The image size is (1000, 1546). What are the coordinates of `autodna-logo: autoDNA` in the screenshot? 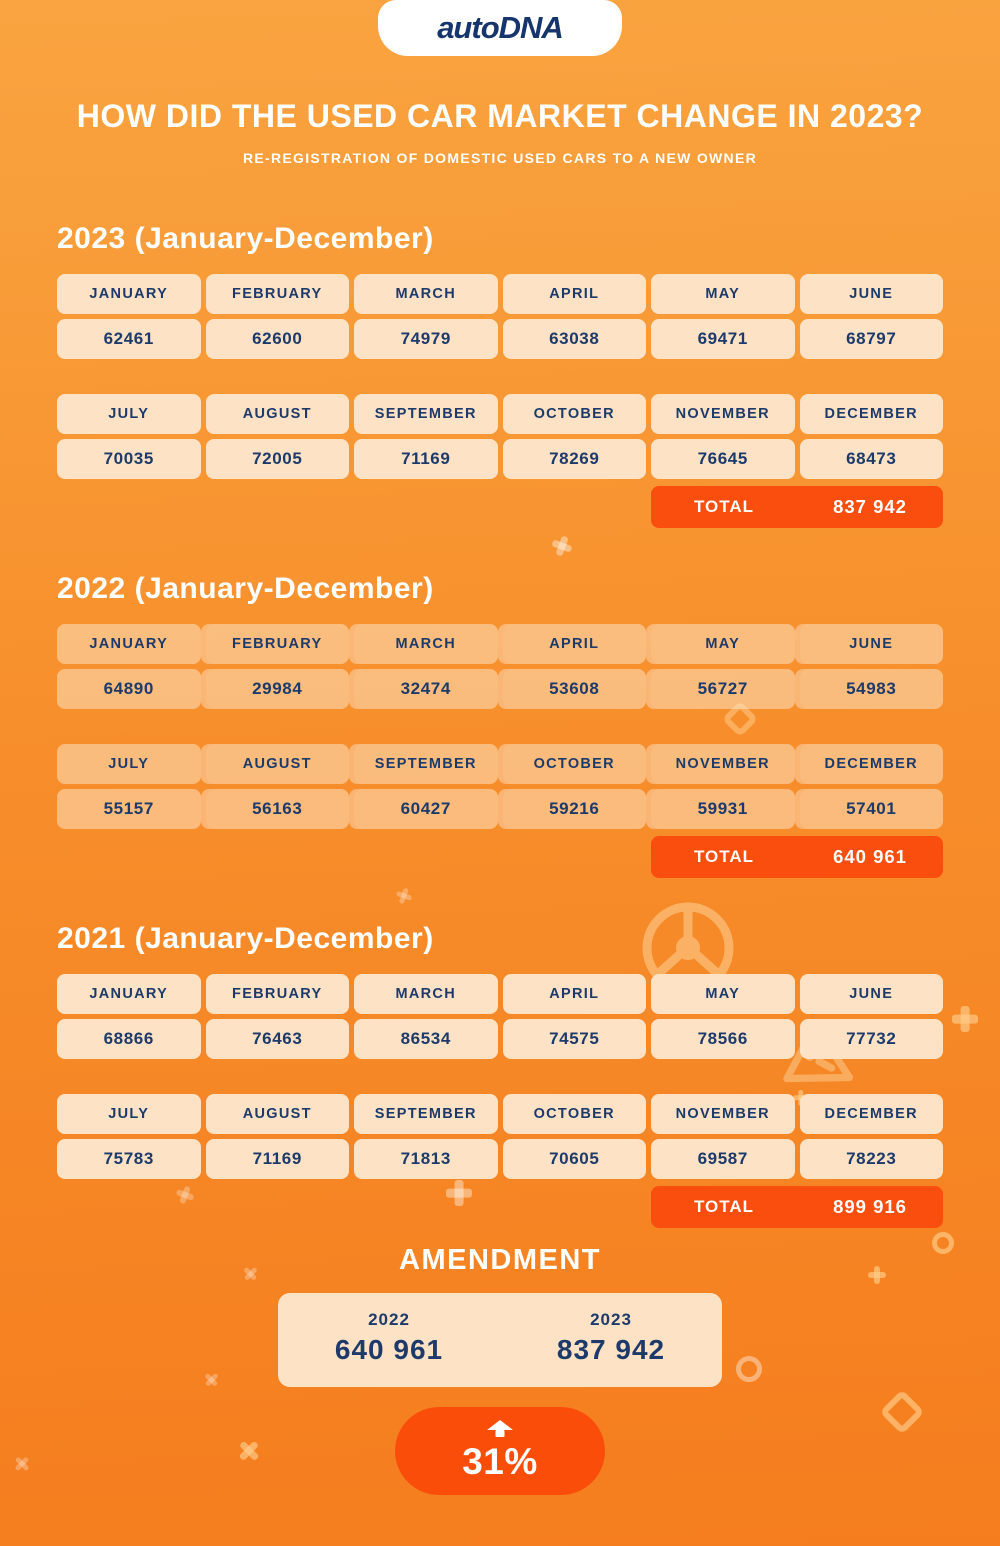 It's located at (500, 27).